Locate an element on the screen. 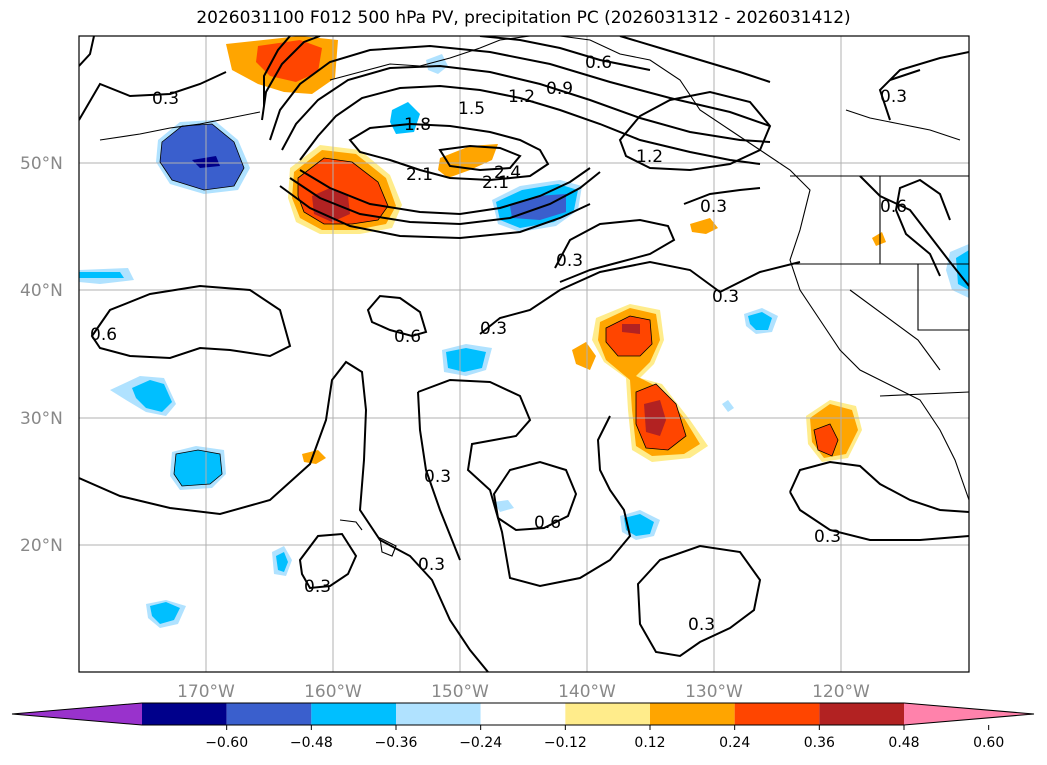 The image size is (1047, 765). contour-label: 0.9 is located at coordinates (559, 89).